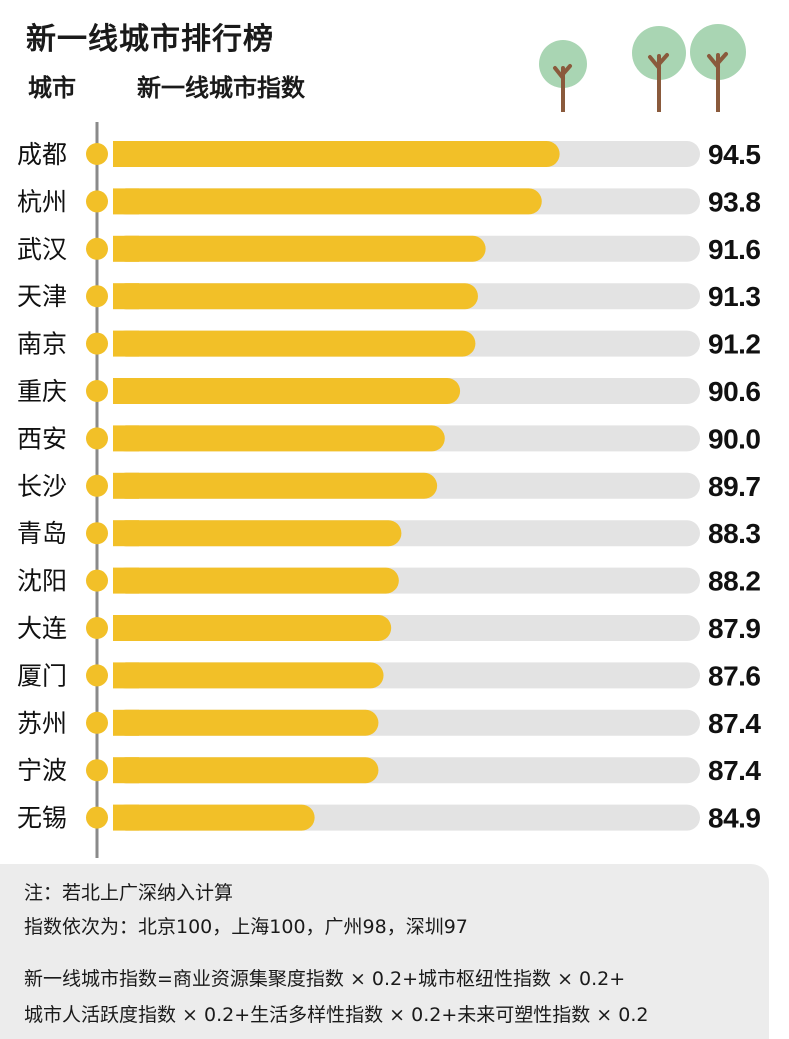 This screenshot has width=789, height=1039. Describe the element at coordinates (246, 927) in the screenshot. I see `note-line-2: 指数依次为：北京100，上海100，广州98，深圳97` at that location.